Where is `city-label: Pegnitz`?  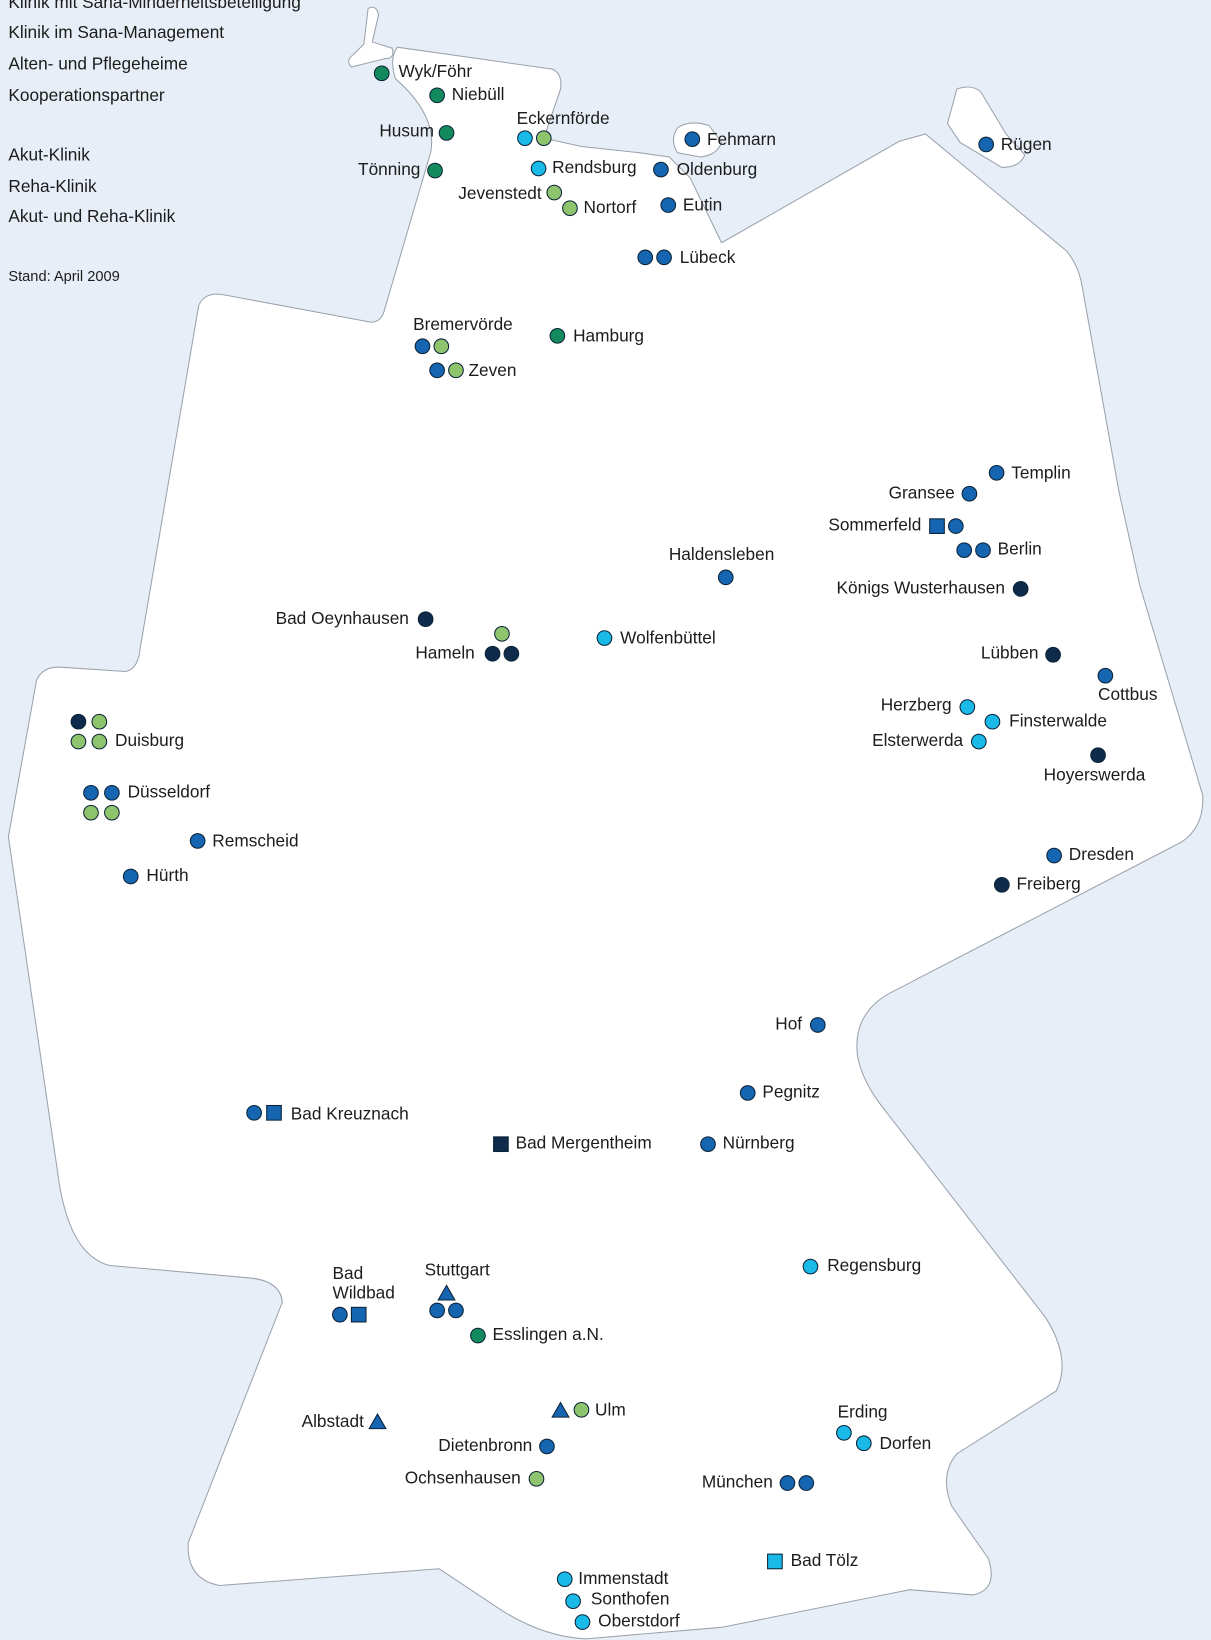
city-label: Pegnitz is located at coordinates (791, 1092).